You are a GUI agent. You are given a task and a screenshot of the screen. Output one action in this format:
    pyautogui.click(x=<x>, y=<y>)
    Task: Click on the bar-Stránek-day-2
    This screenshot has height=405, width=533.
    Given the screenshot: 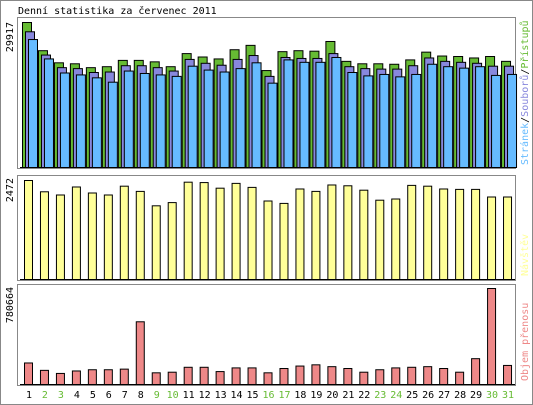 What is the action you would take?
    pyautogui.click(x=48, y=113)
    